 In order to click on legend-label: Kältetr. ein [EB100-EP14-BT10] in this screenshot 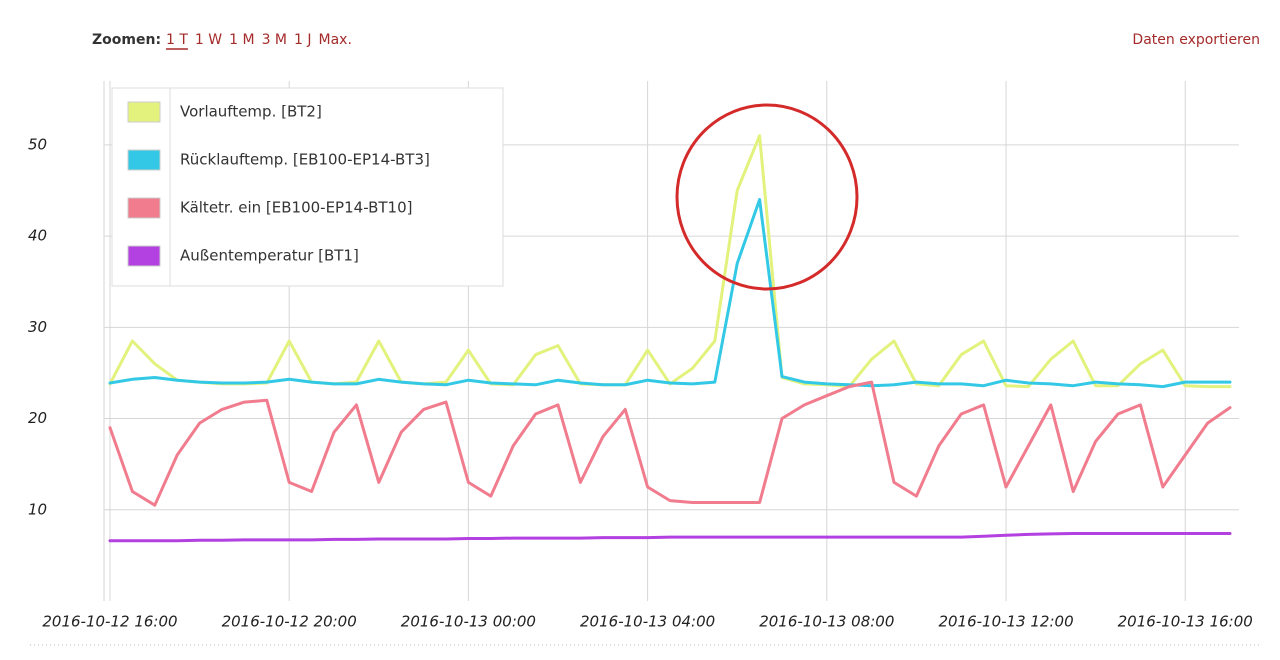, I will do `click(296, 208)`.